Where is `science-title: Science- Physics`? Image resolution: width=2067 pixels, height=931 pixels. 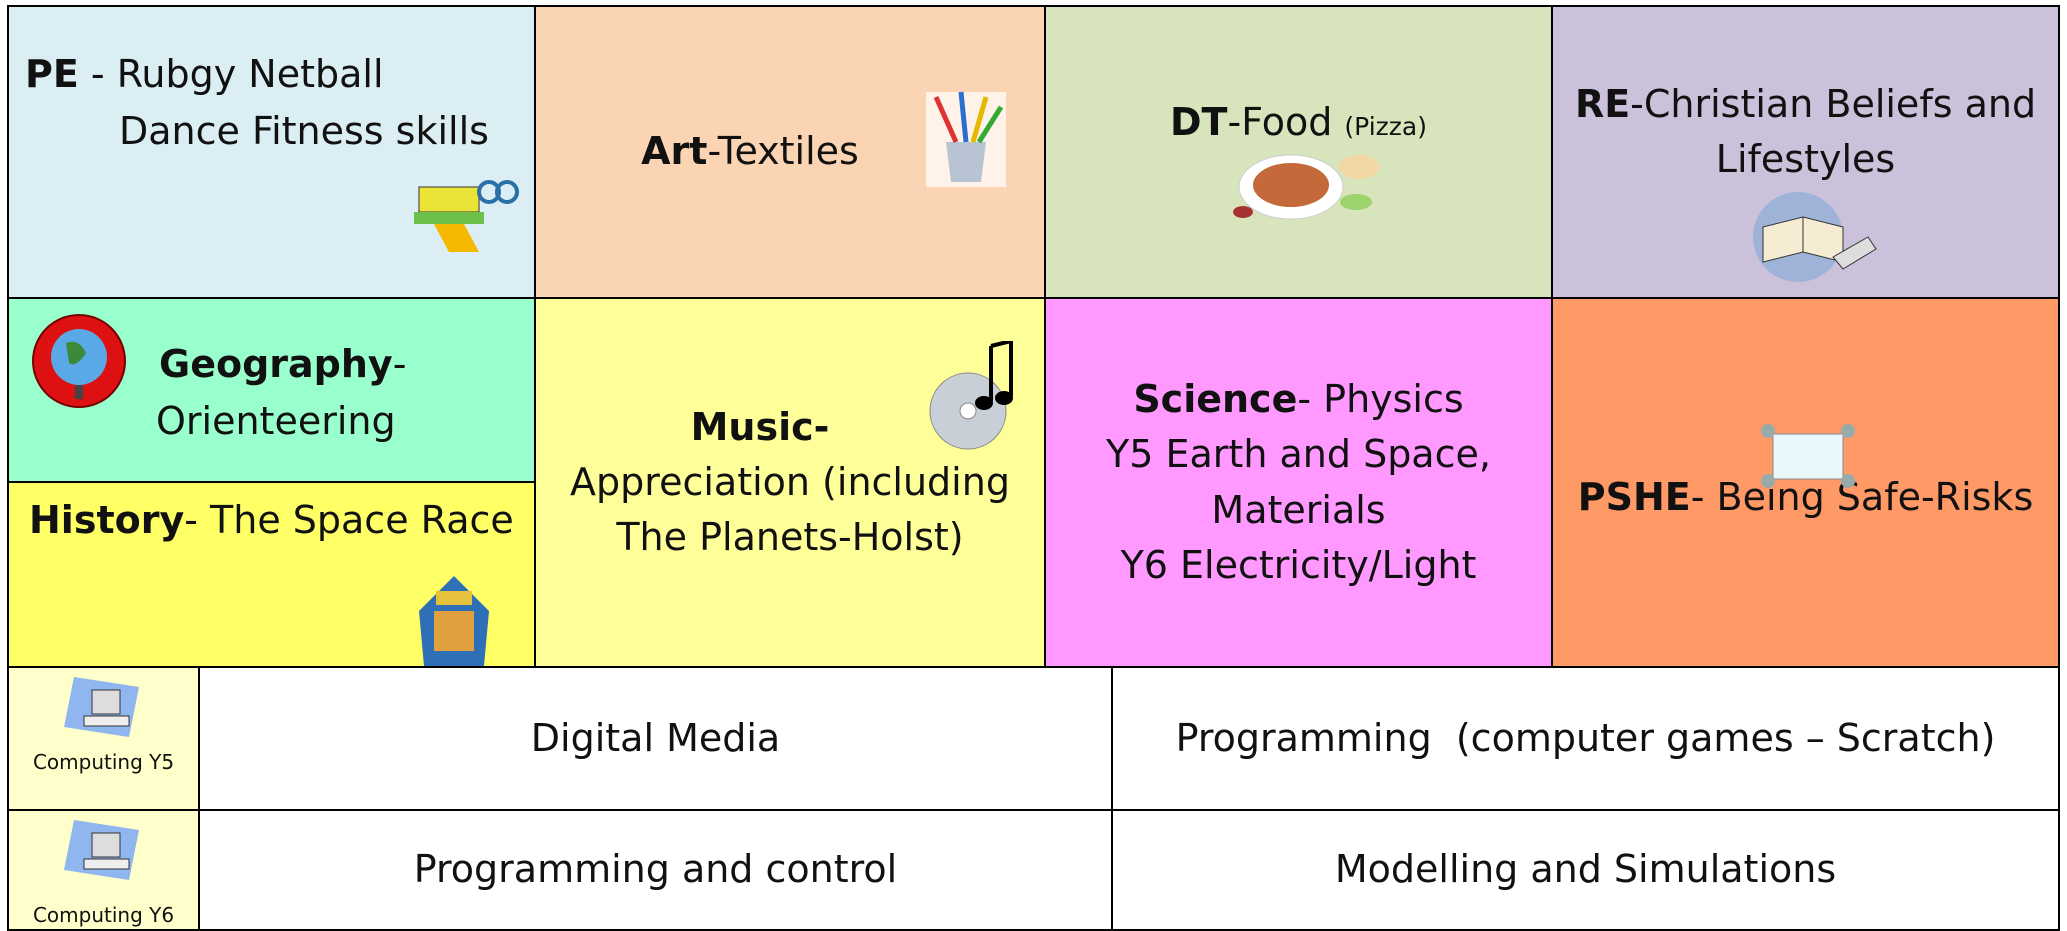
science-title: Science- Physics is located at coordinates (1298, 399).